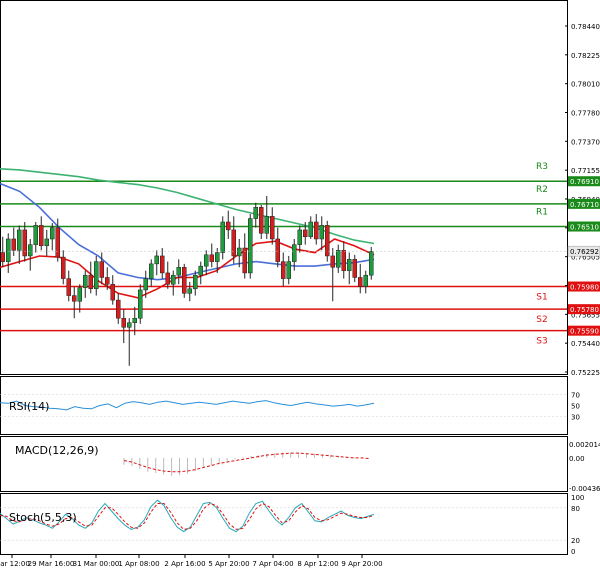 The width and height of the screenshot is (600, 576). What do you see at coordinates (57, 450) in the screenshot?
I see `macd-label: MACD(12,26,9)` at bounding box center [57, 450].